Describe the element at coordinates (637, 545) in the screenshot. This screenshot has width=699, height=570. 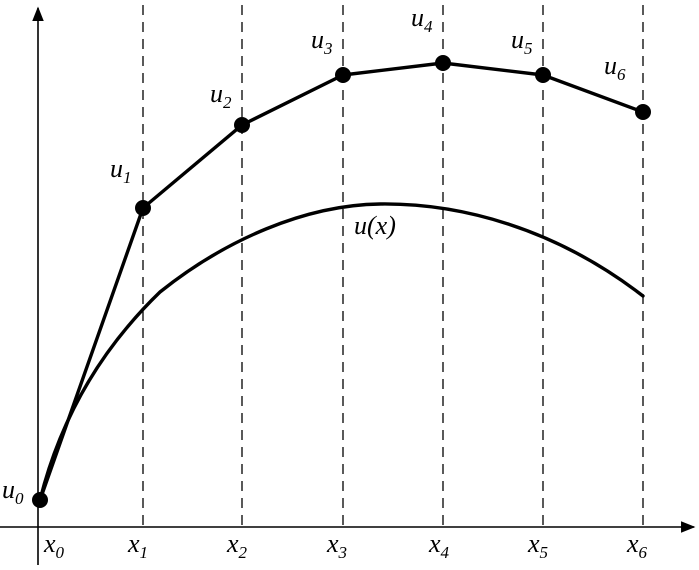
I see `label-x6: x6` at that location.